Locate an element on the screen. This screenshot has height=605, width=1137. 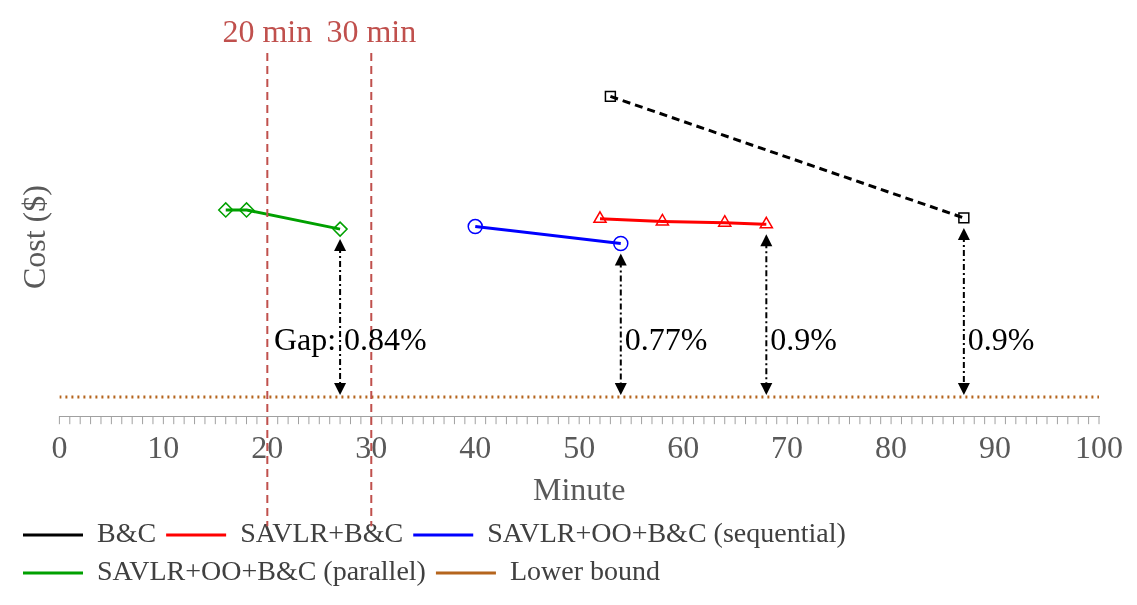
ref-line-label: 20 min is located at coordinates (267, 31).